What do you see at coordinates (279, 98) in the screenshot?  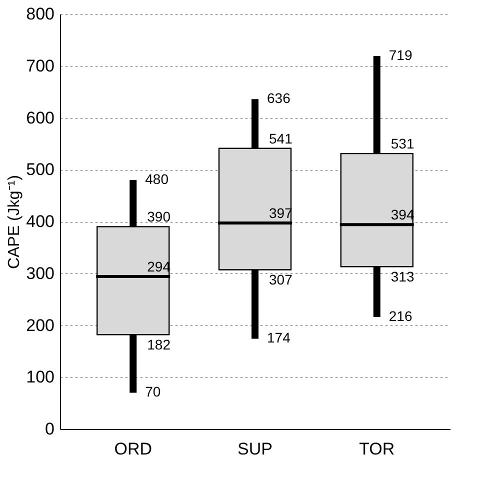 I see `annotation: 636` at bounding box center [279, 98].